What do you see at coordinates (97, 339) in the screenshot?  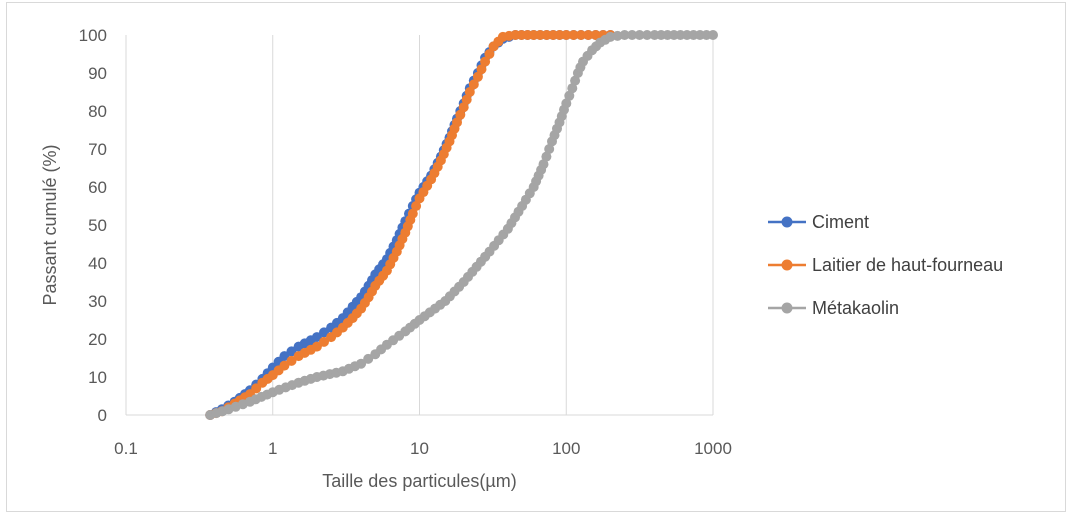 I see `y-tick-label: 20` at bounding box center [97, 339].